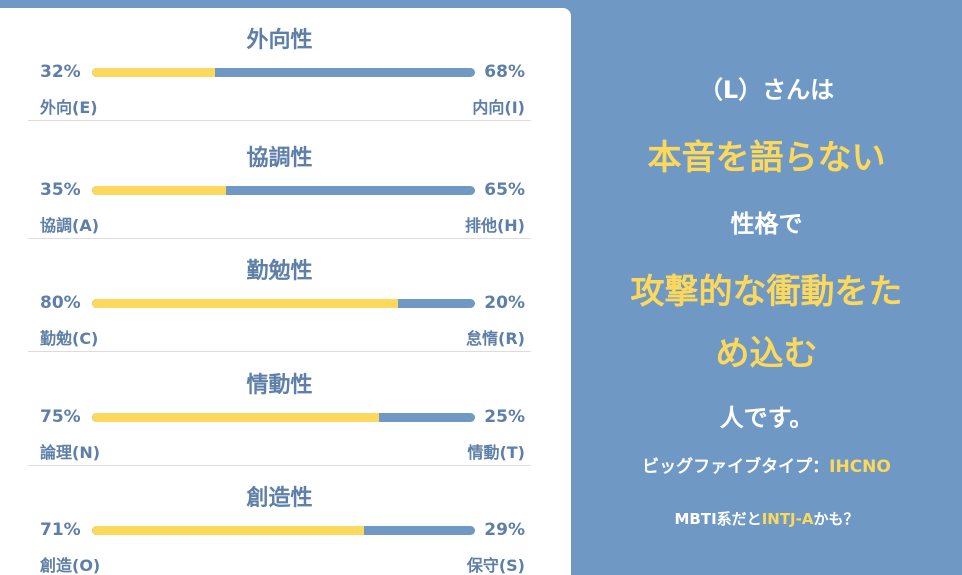 Image resolution: width=962 pixels, height=575 pixels. What do you see at coordinates (766, 292) in the screenshot?
I see `result-trait-headline-2a: 攻撃的な衝動をた` at bounding box center [766, 292].